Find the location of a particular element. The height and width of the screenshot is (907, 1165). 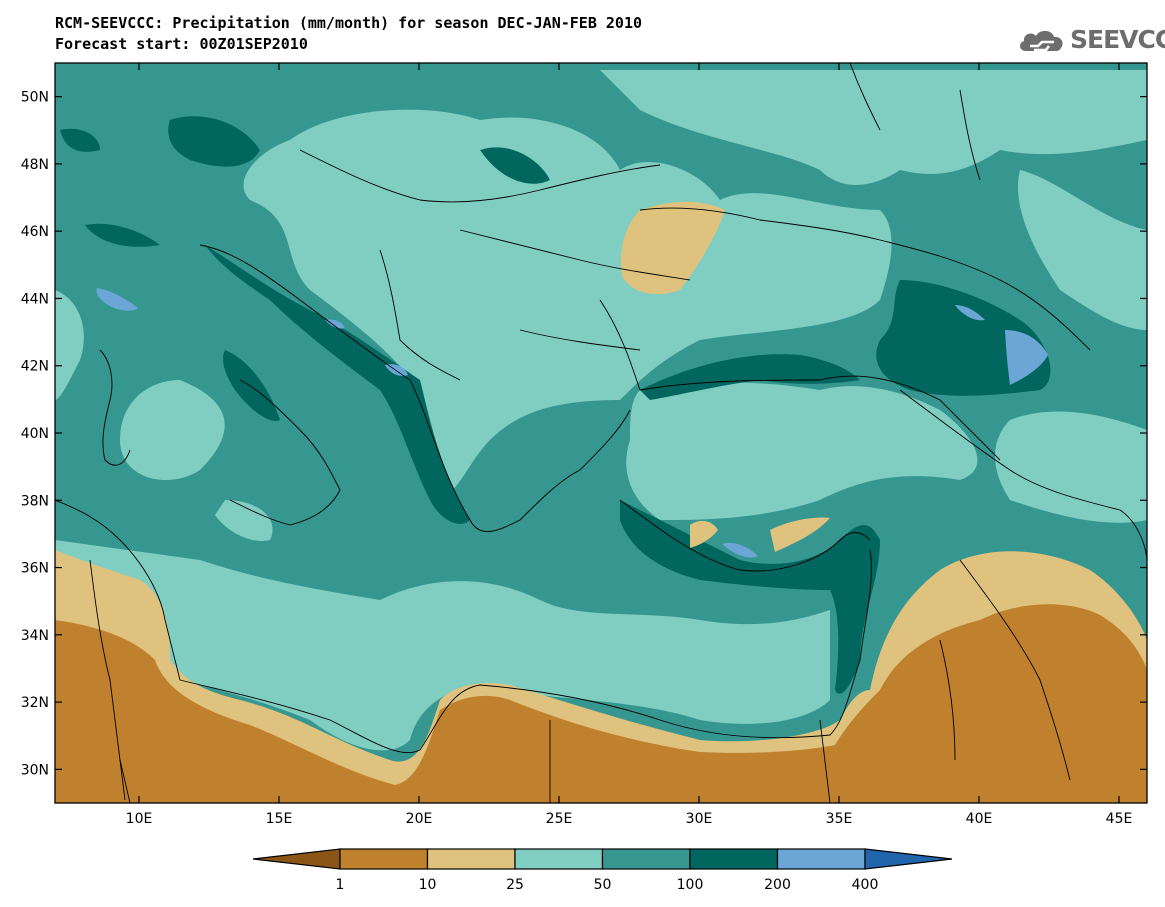

lon-label: 25E is located at coordinates (559, 819).